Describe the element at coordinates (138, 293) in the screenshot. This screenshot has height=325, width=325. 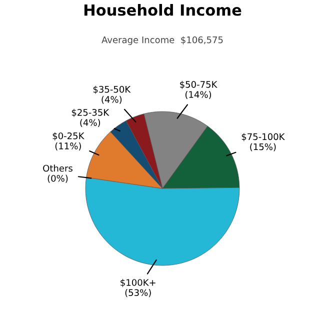
I see `data-label: (53%)` at that location.